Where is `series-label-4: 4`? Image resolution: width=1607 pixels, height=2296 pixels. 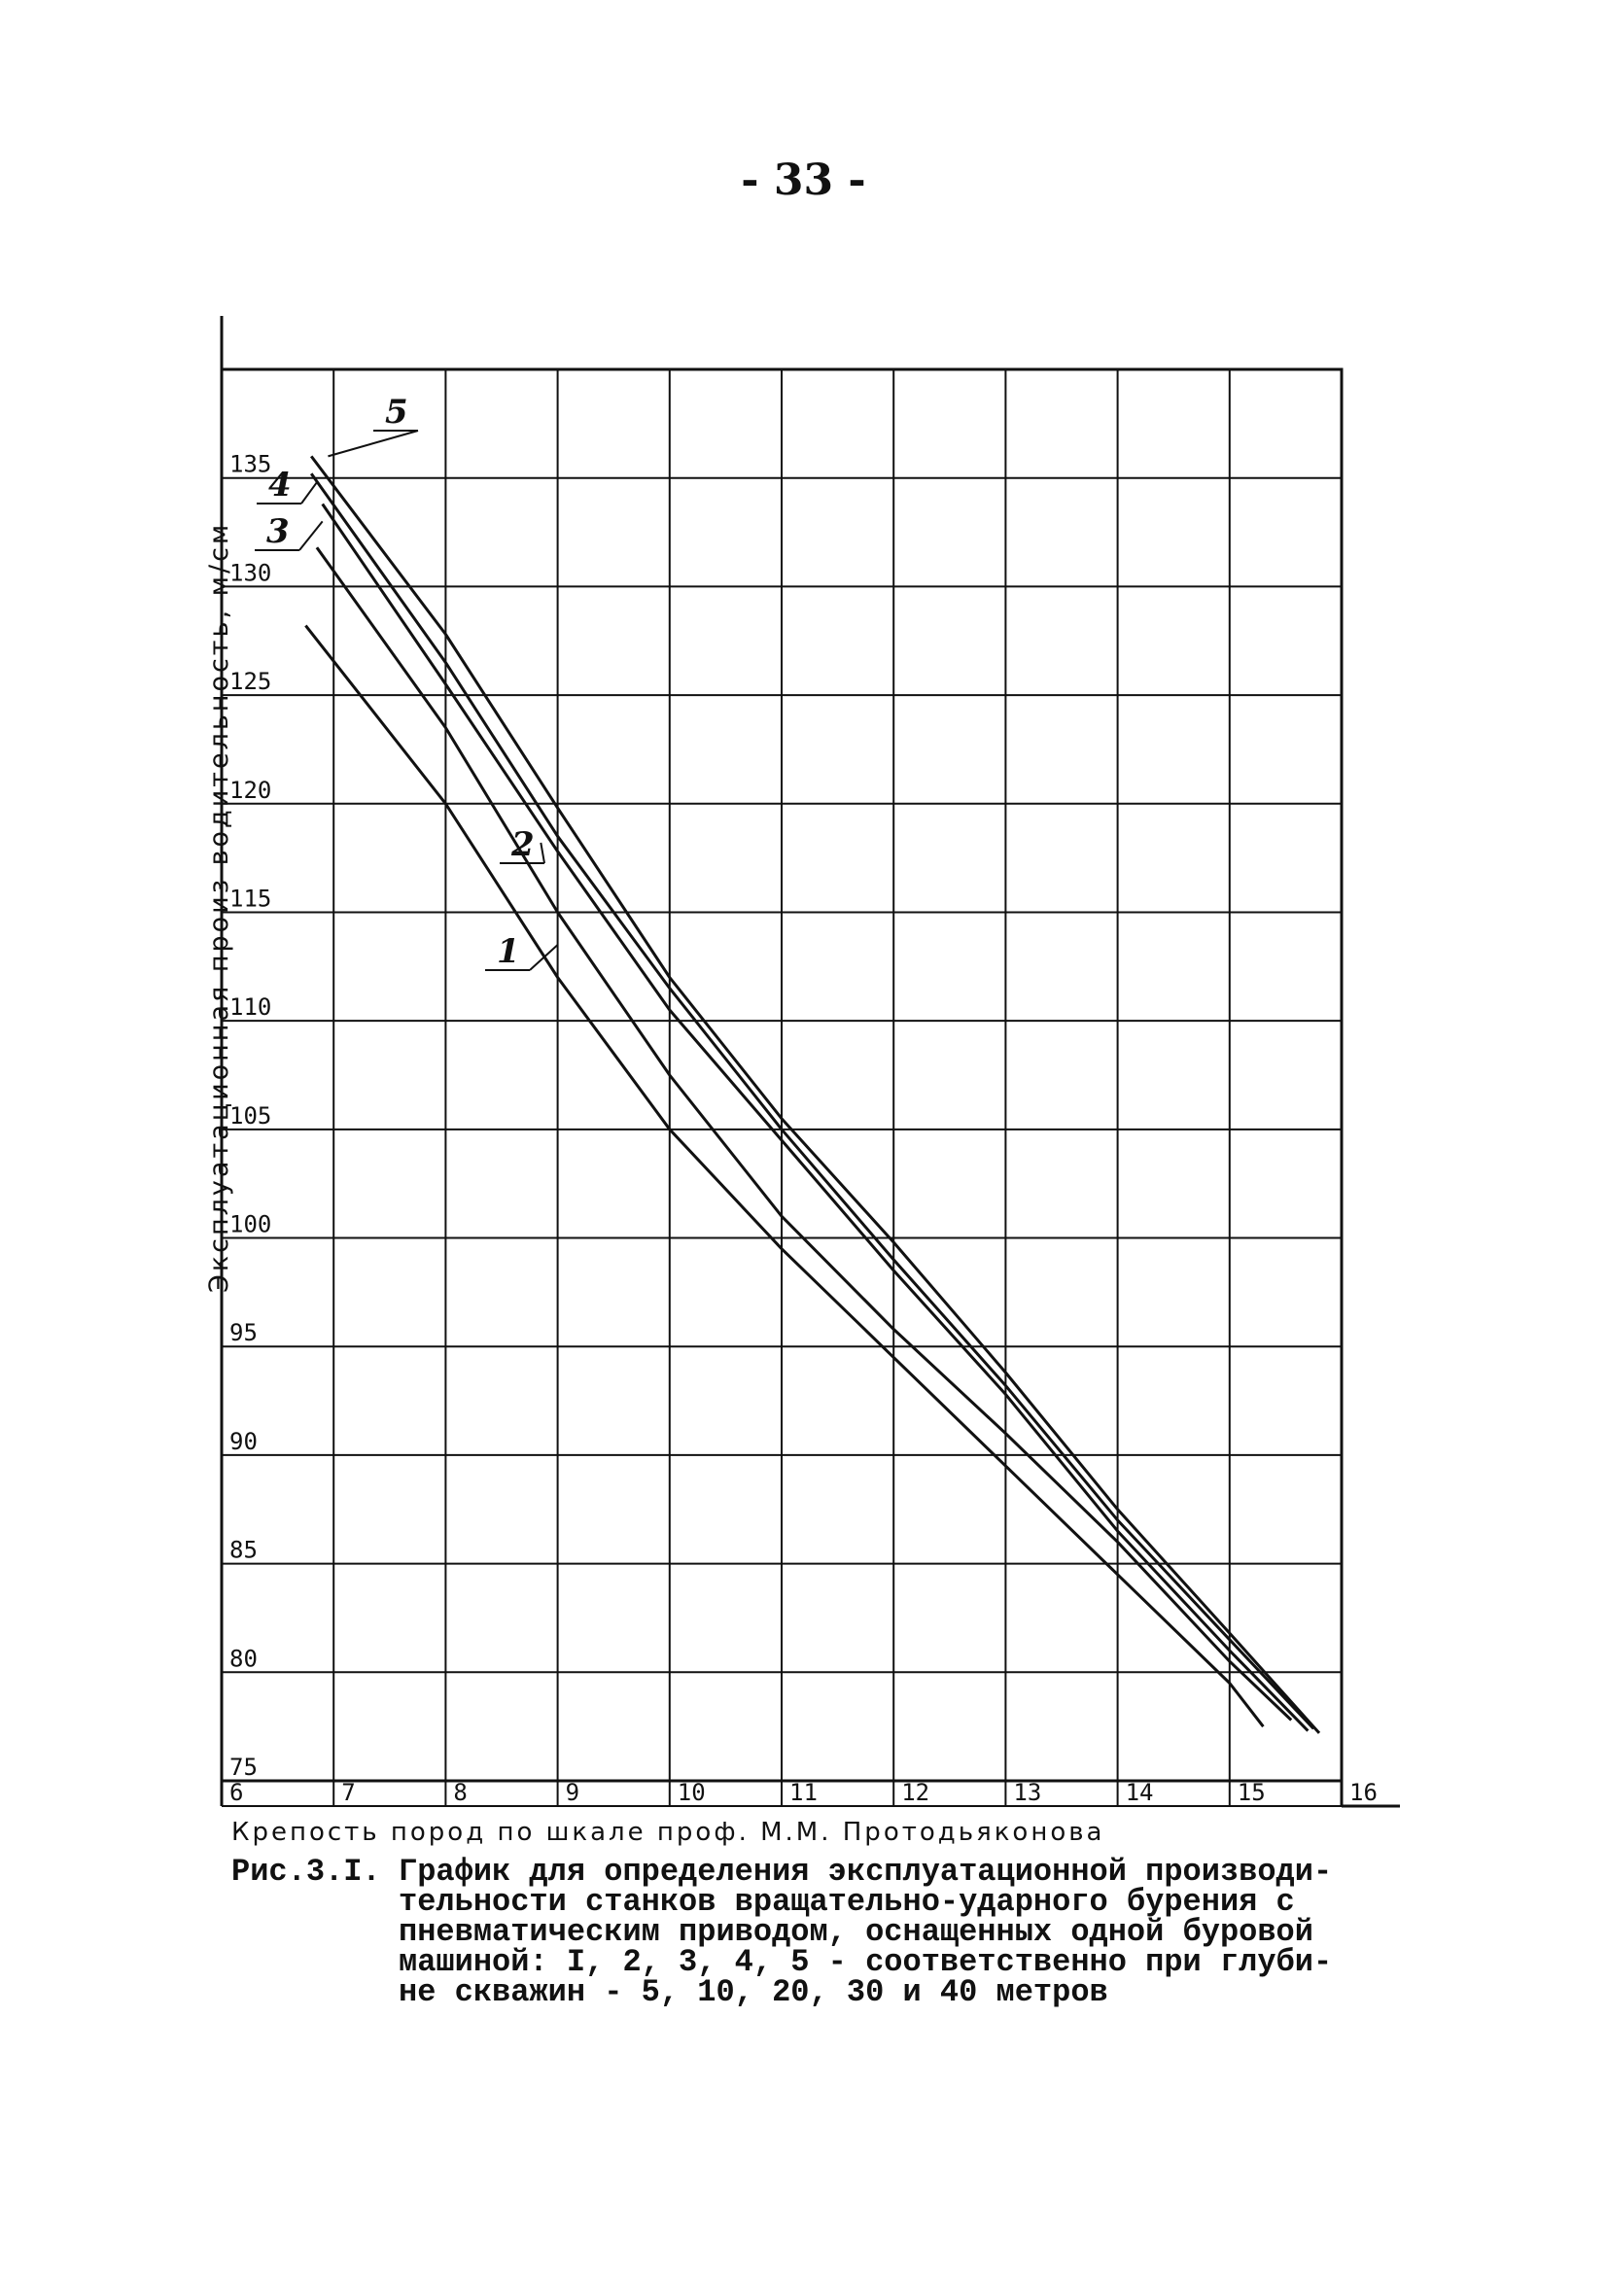
series-label-4: 4 is located at coordinates (280, 485).